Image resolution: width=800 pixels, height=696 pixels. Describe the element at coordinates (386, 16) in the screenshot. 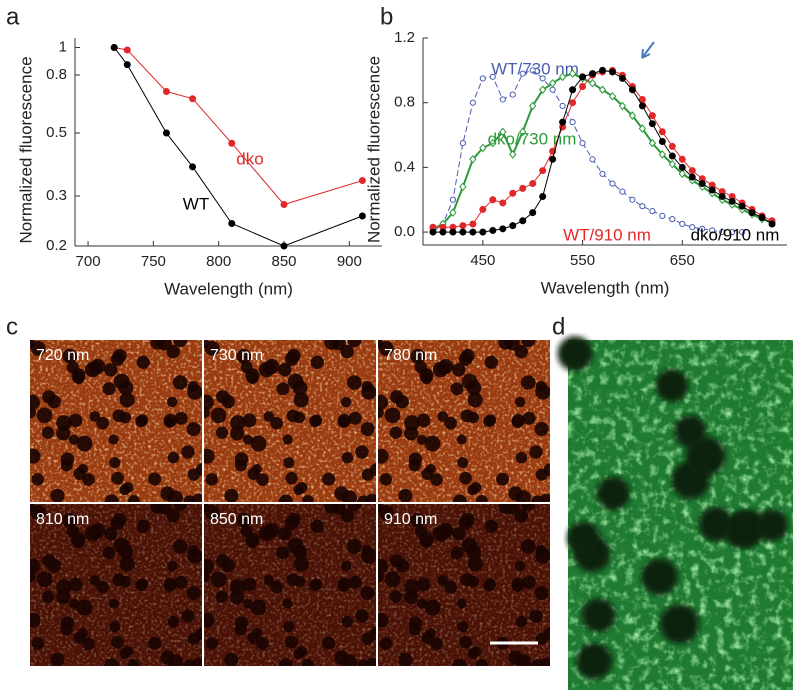

I see `panel-label: b` at that location.